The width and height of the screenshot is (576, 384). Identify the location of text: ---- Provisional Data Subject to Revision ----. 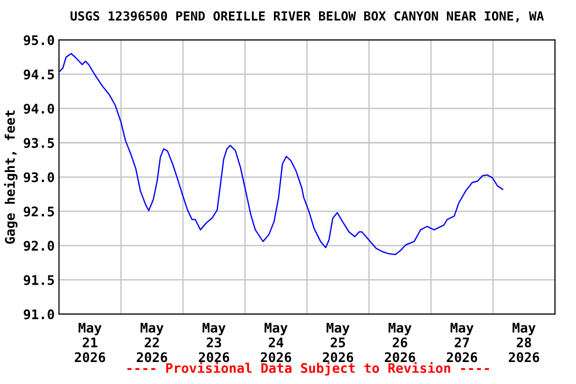
(308, 369).